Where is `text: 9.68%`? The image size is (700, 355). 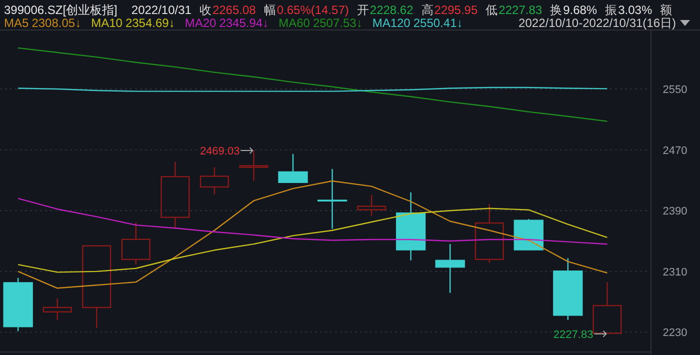
text: 9.68% is located at coordinates (580, 10).